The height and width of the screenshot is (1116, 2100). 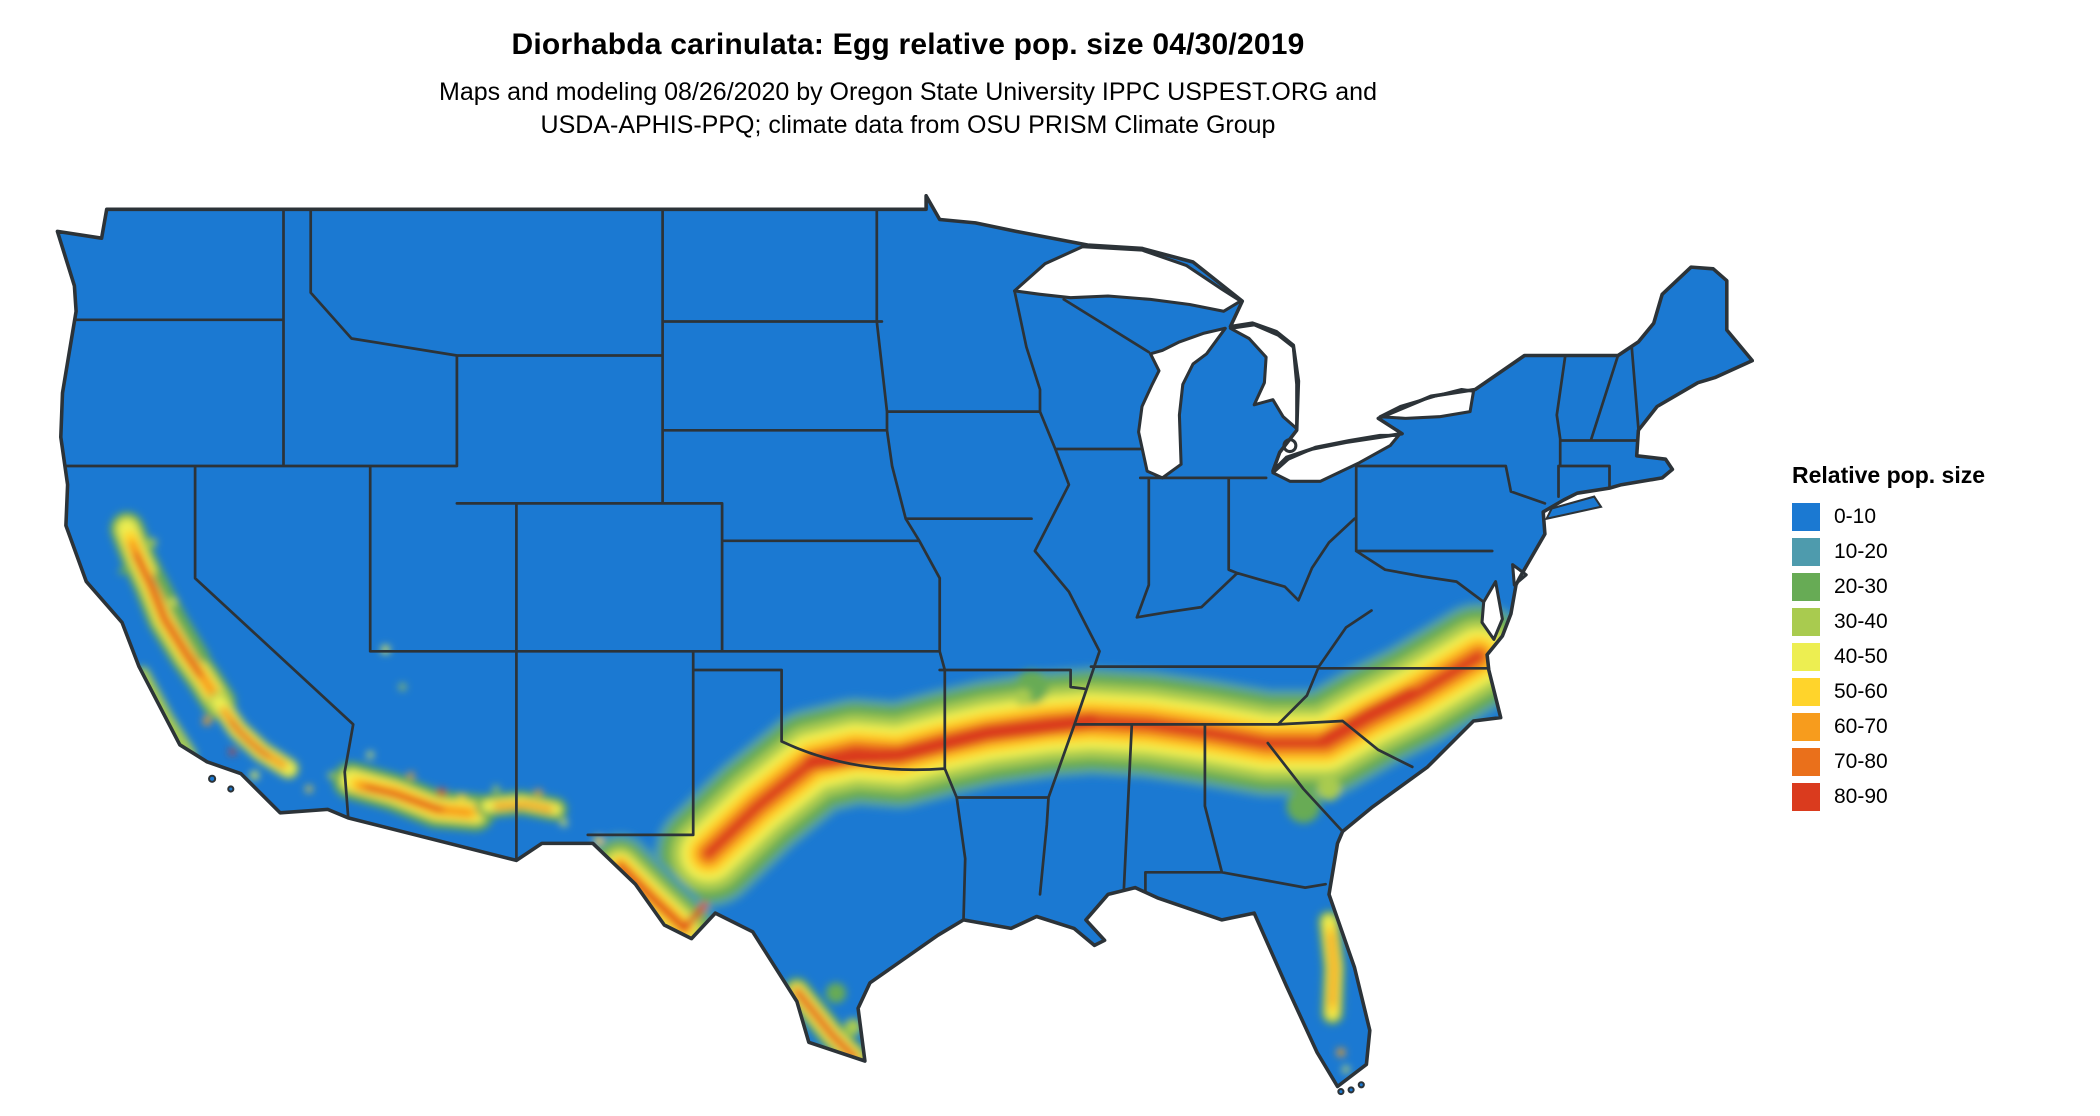 What do you see at coordinates (1427, 403) in the screenshot?
I see `lake-ontario` at bounding box center [1427, 403].